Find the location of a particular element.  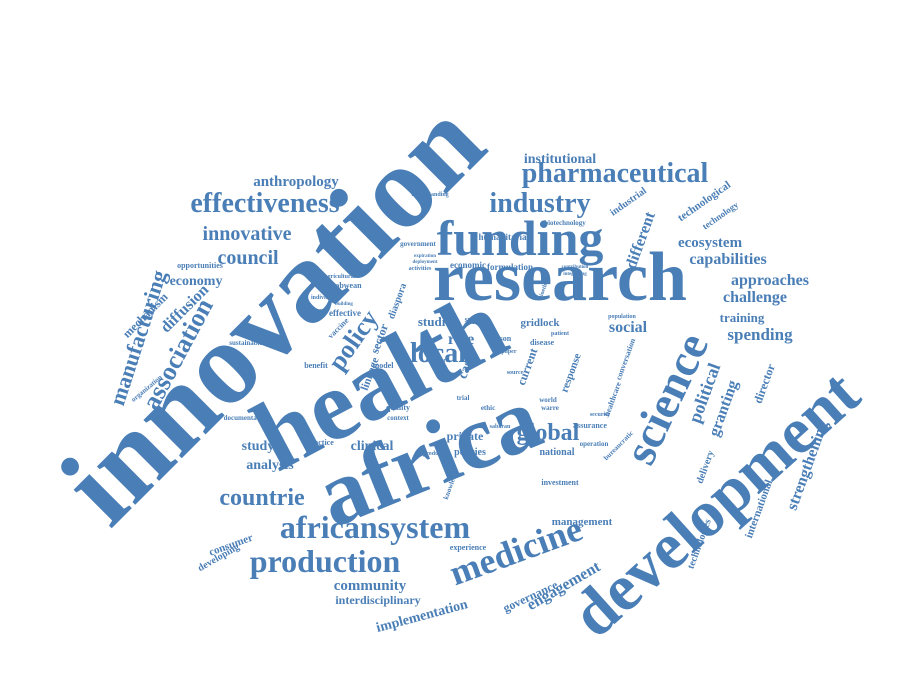

word: capabilities is located at coordinates (727, 259).